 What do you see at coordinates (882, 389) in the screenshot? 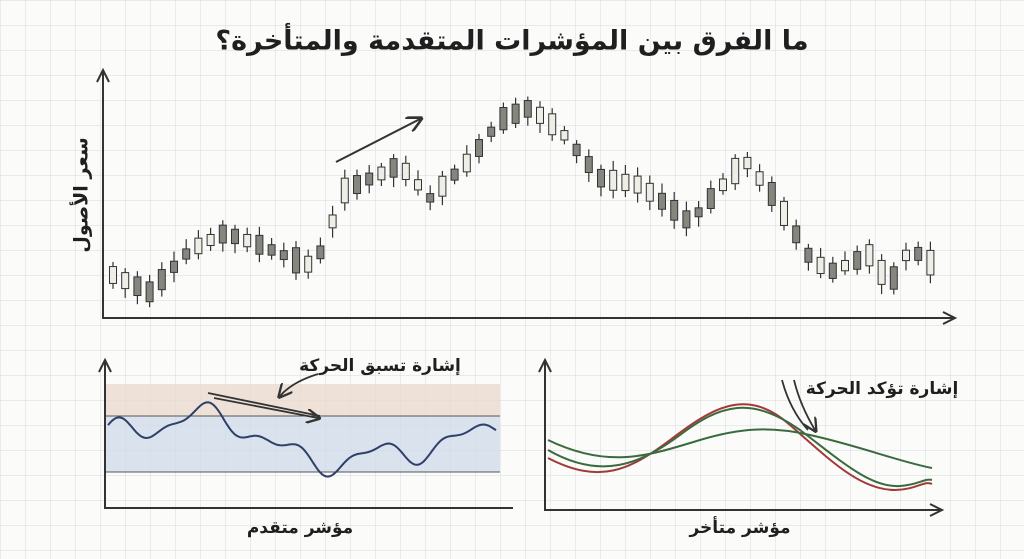
I see `annotation: إشارة تؤكد الحركة` at bounding box center [882, 389].